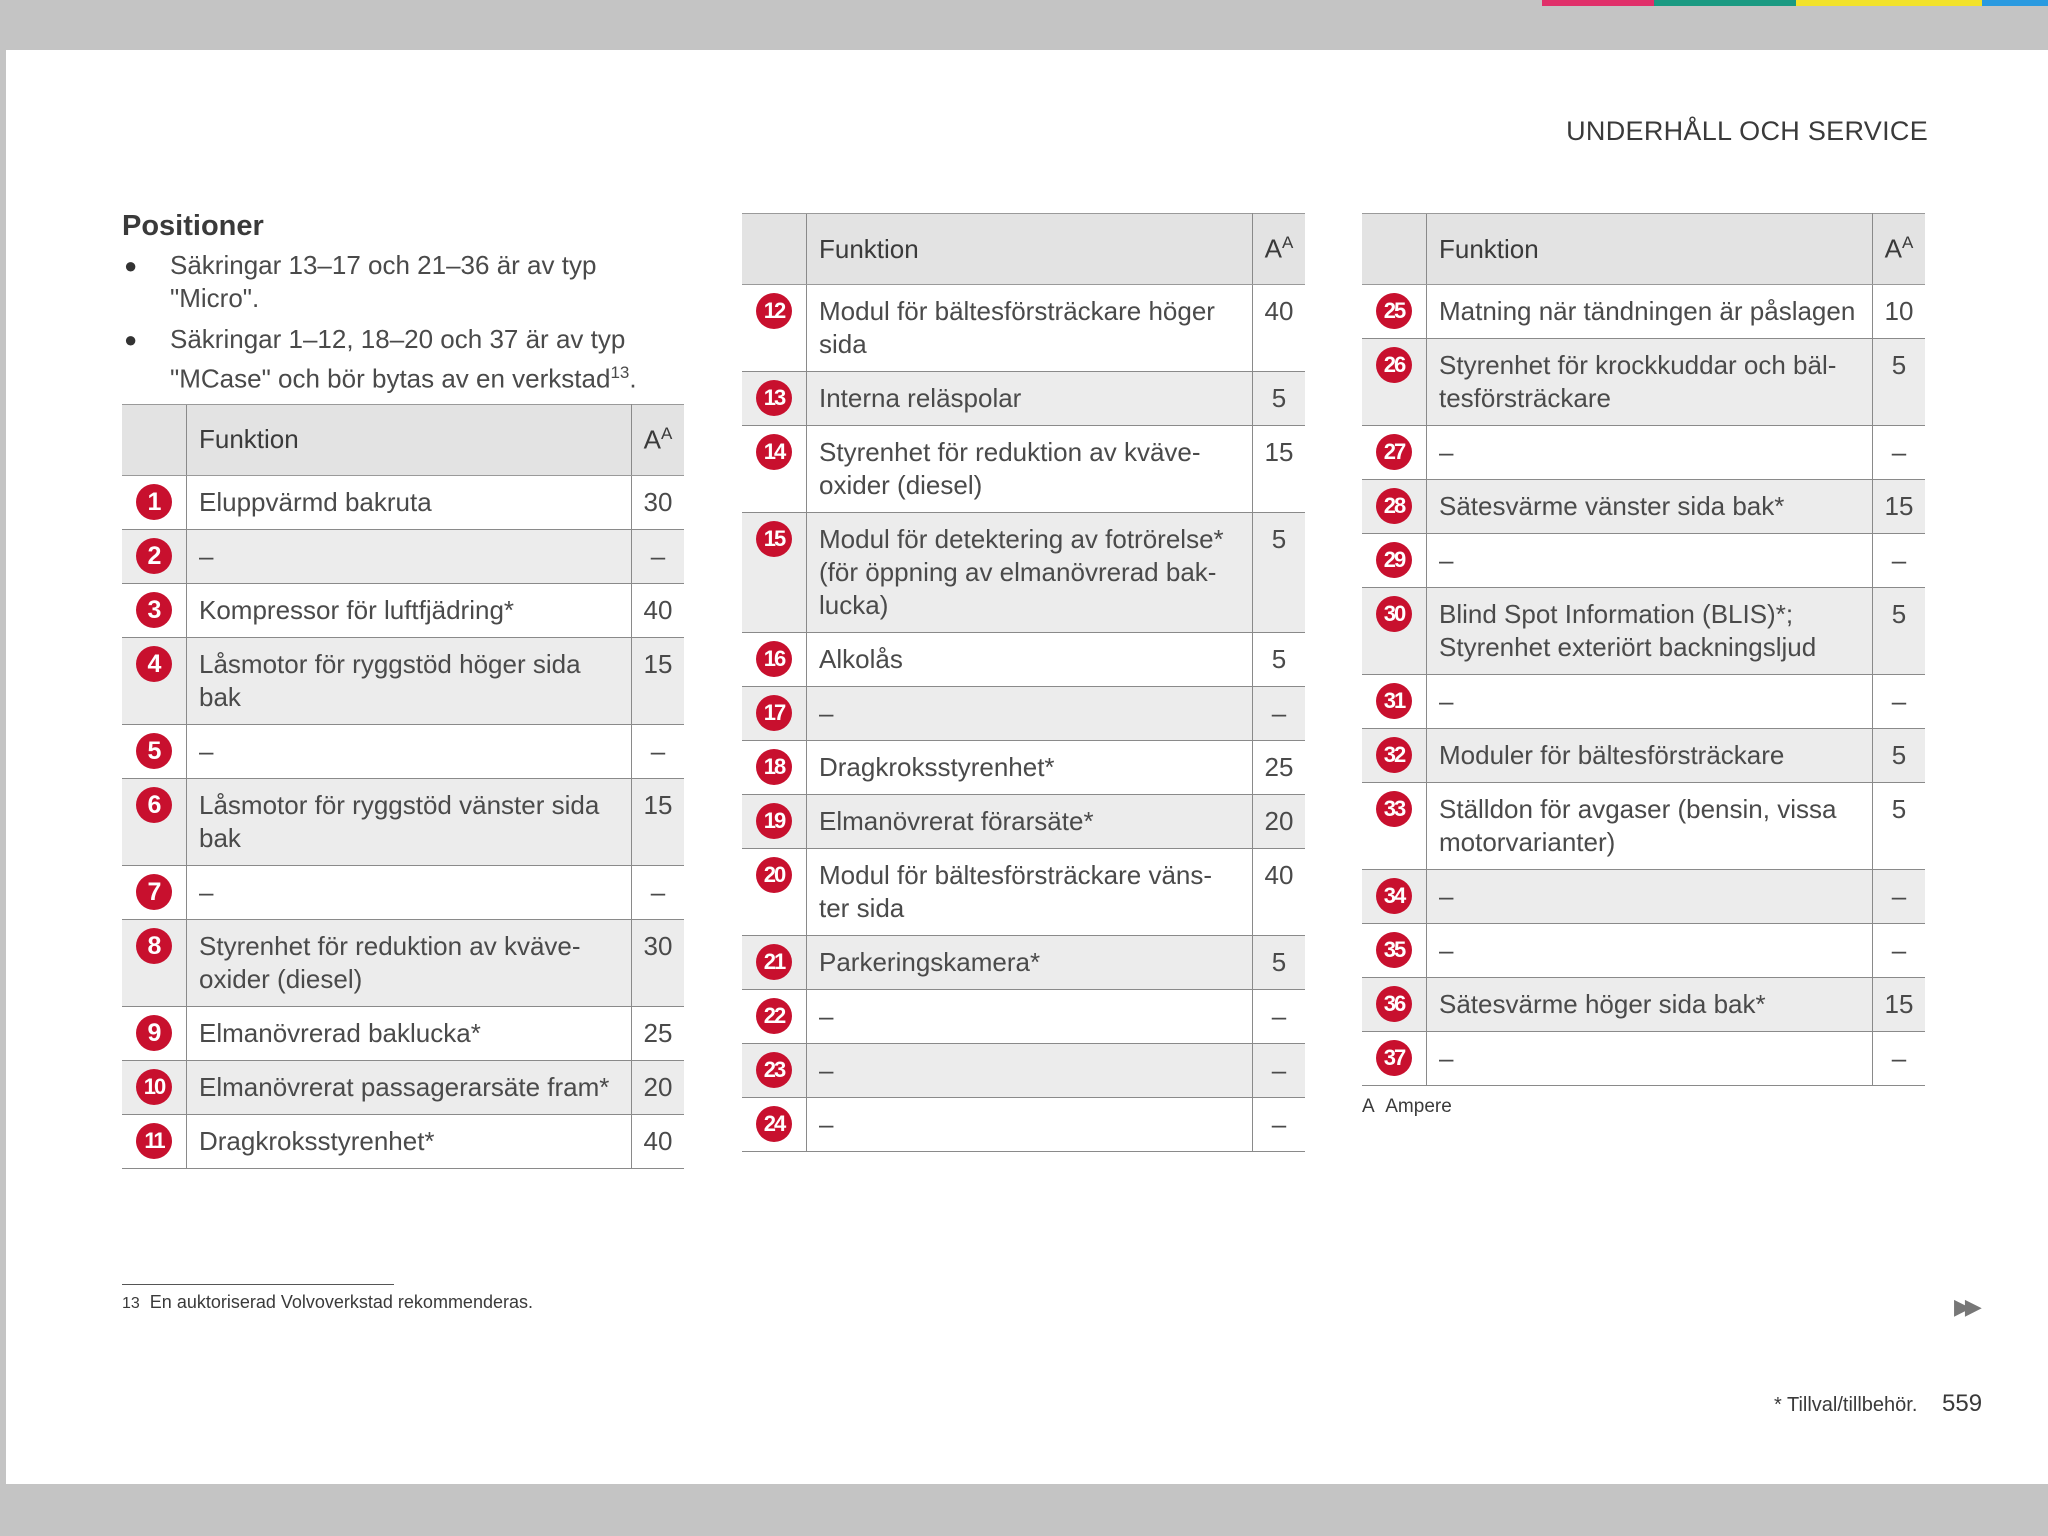 This screenshot has width=2048, height=1536. Describe the element at coordinates (657, 439) in the screenshot. I see `amp-header: AA` at that location.